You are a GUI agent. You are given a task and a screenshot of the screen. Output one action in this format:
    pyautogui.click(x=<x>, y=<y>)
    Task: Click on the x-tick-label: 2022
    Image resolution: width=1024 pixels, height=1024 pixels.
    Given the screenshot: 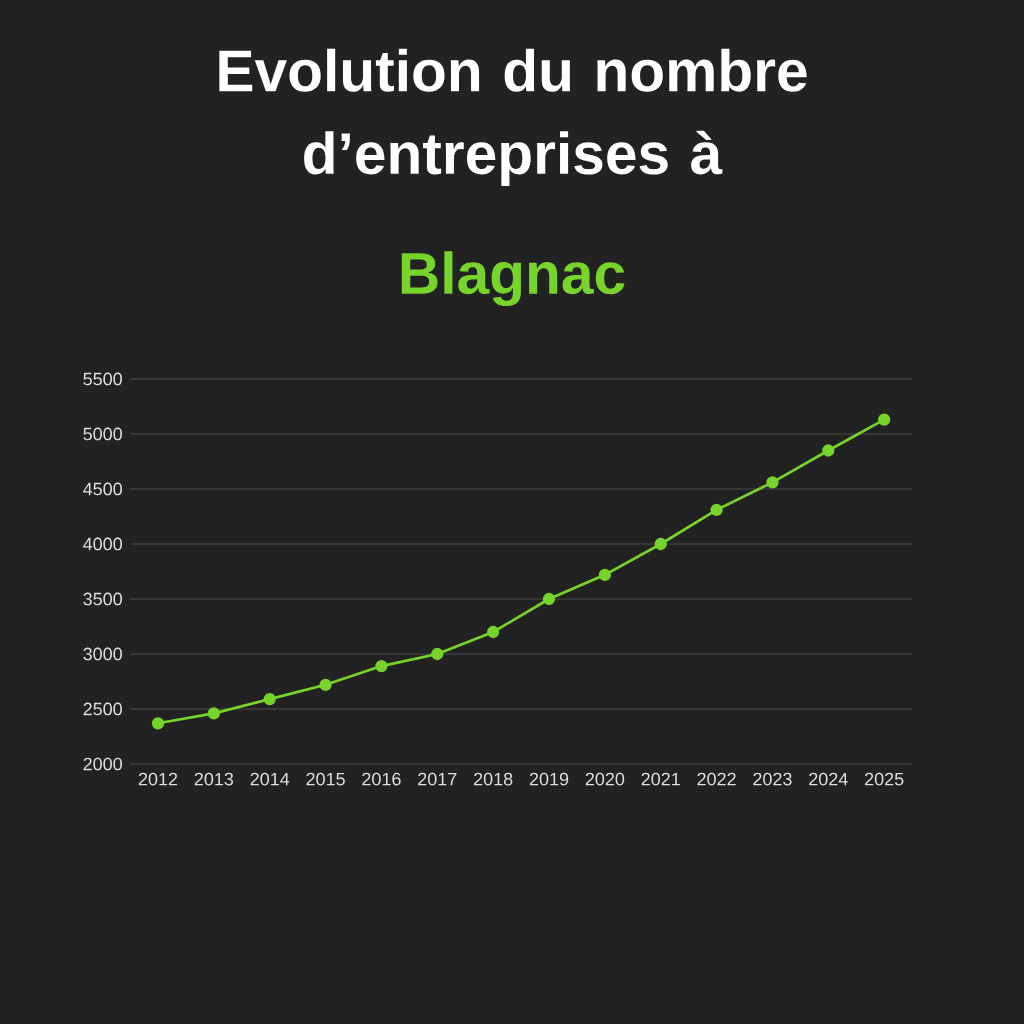 What is the action you would take?
    pyautogui.click(x=716, y=779)
    